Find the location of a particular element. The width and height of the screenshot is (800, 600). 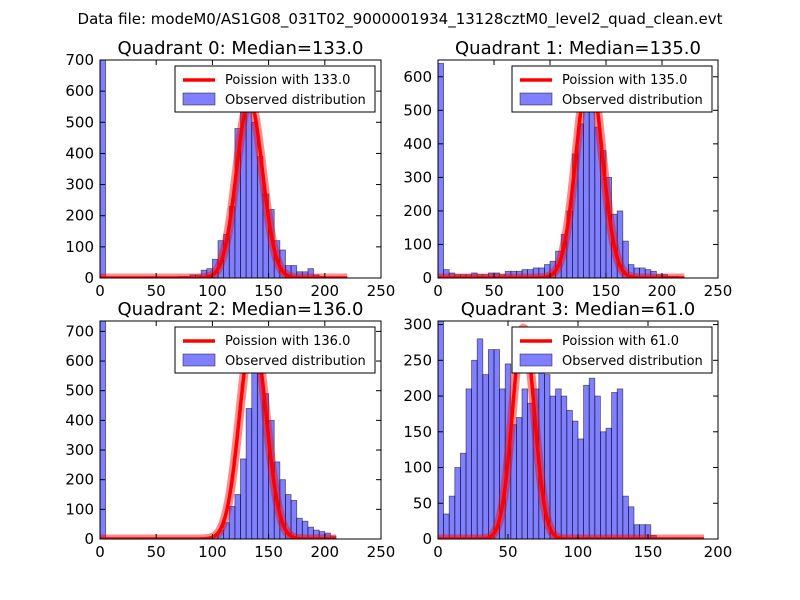

legend-label-poisson: Poission with 61.0 is located at coordinates (620, 341).